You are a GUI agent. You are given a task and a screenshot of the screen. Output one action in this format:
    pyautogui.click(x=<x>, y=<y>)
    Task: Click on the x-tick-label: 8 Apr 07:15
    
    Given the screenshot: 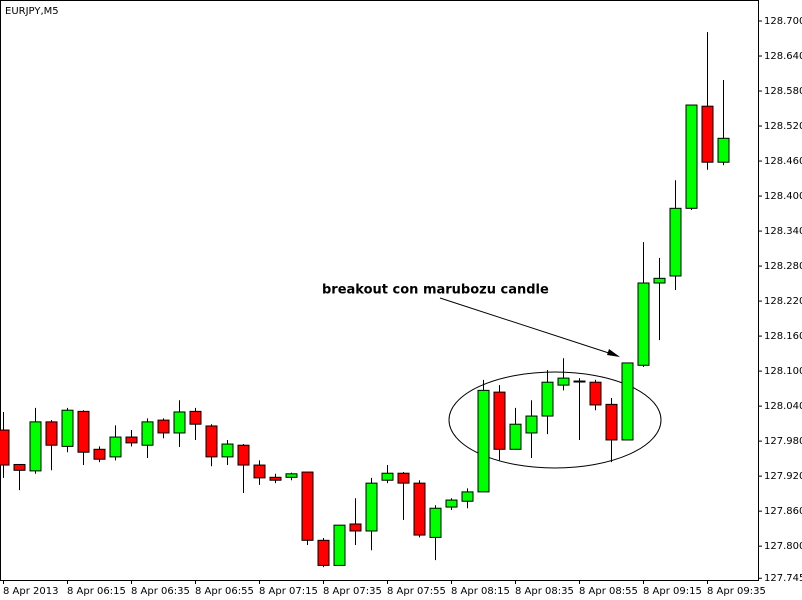 What is the action you would take?
    pyautogui.click(x=288, y=591)
    